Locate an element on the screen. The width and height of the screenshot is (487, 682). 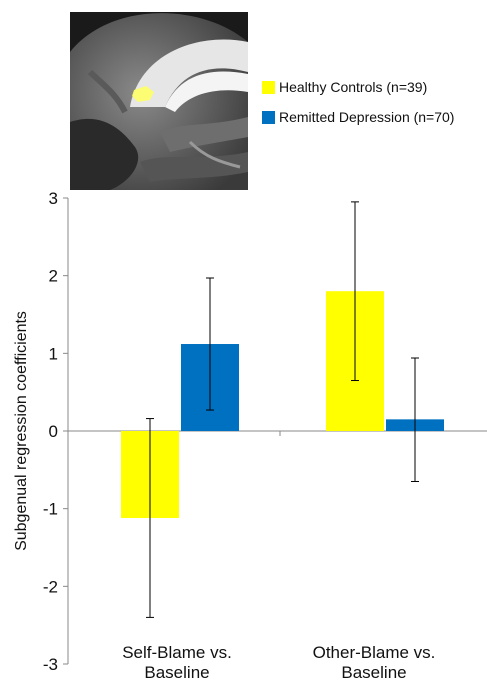
y-tick-label: -3 is located at coordinates (50, 664).